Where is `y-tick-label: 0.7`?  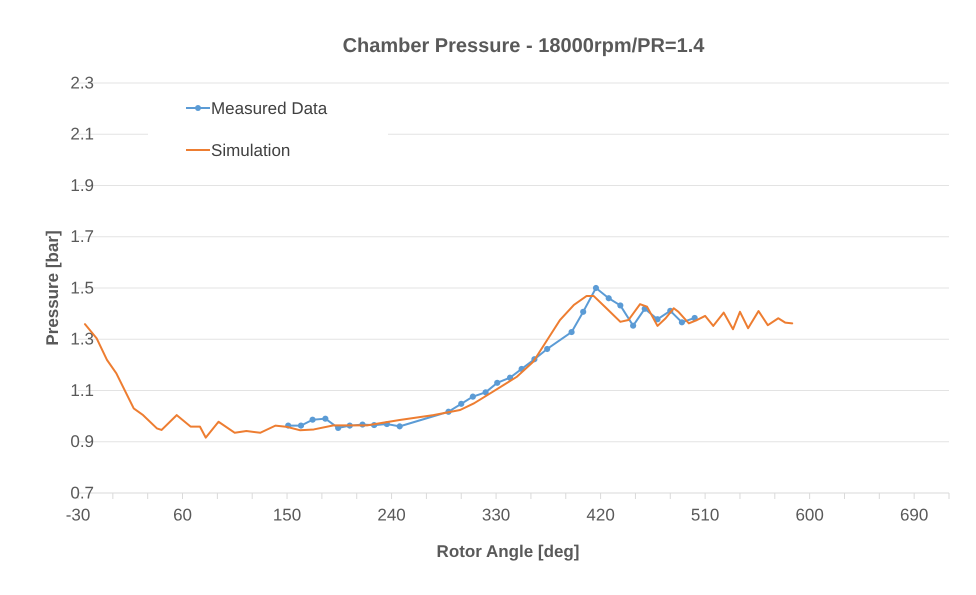 y-tick-label: 0.7 is located at coordinates (82, 492).